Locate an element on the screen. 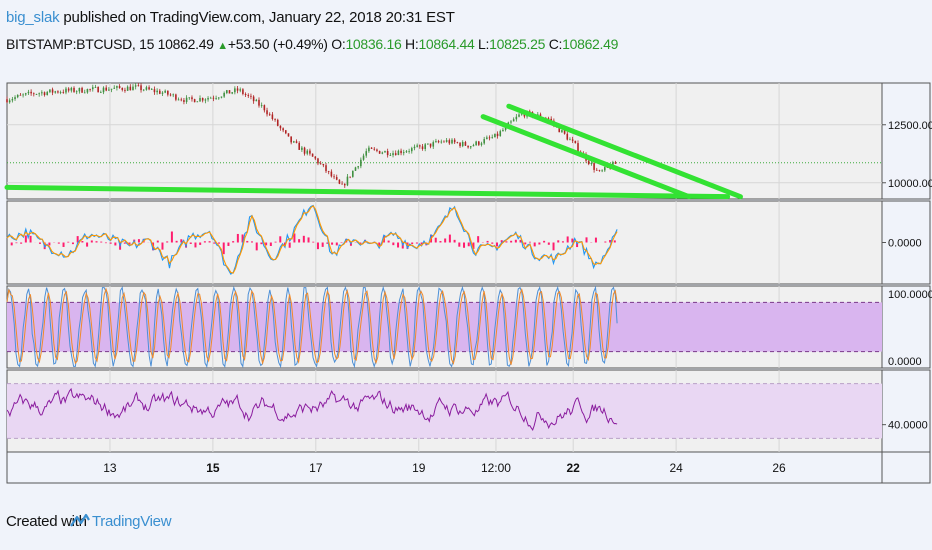 This screenshot has height=550, width=932. tradingview-logo-icon is located at coordinates (80, 521).